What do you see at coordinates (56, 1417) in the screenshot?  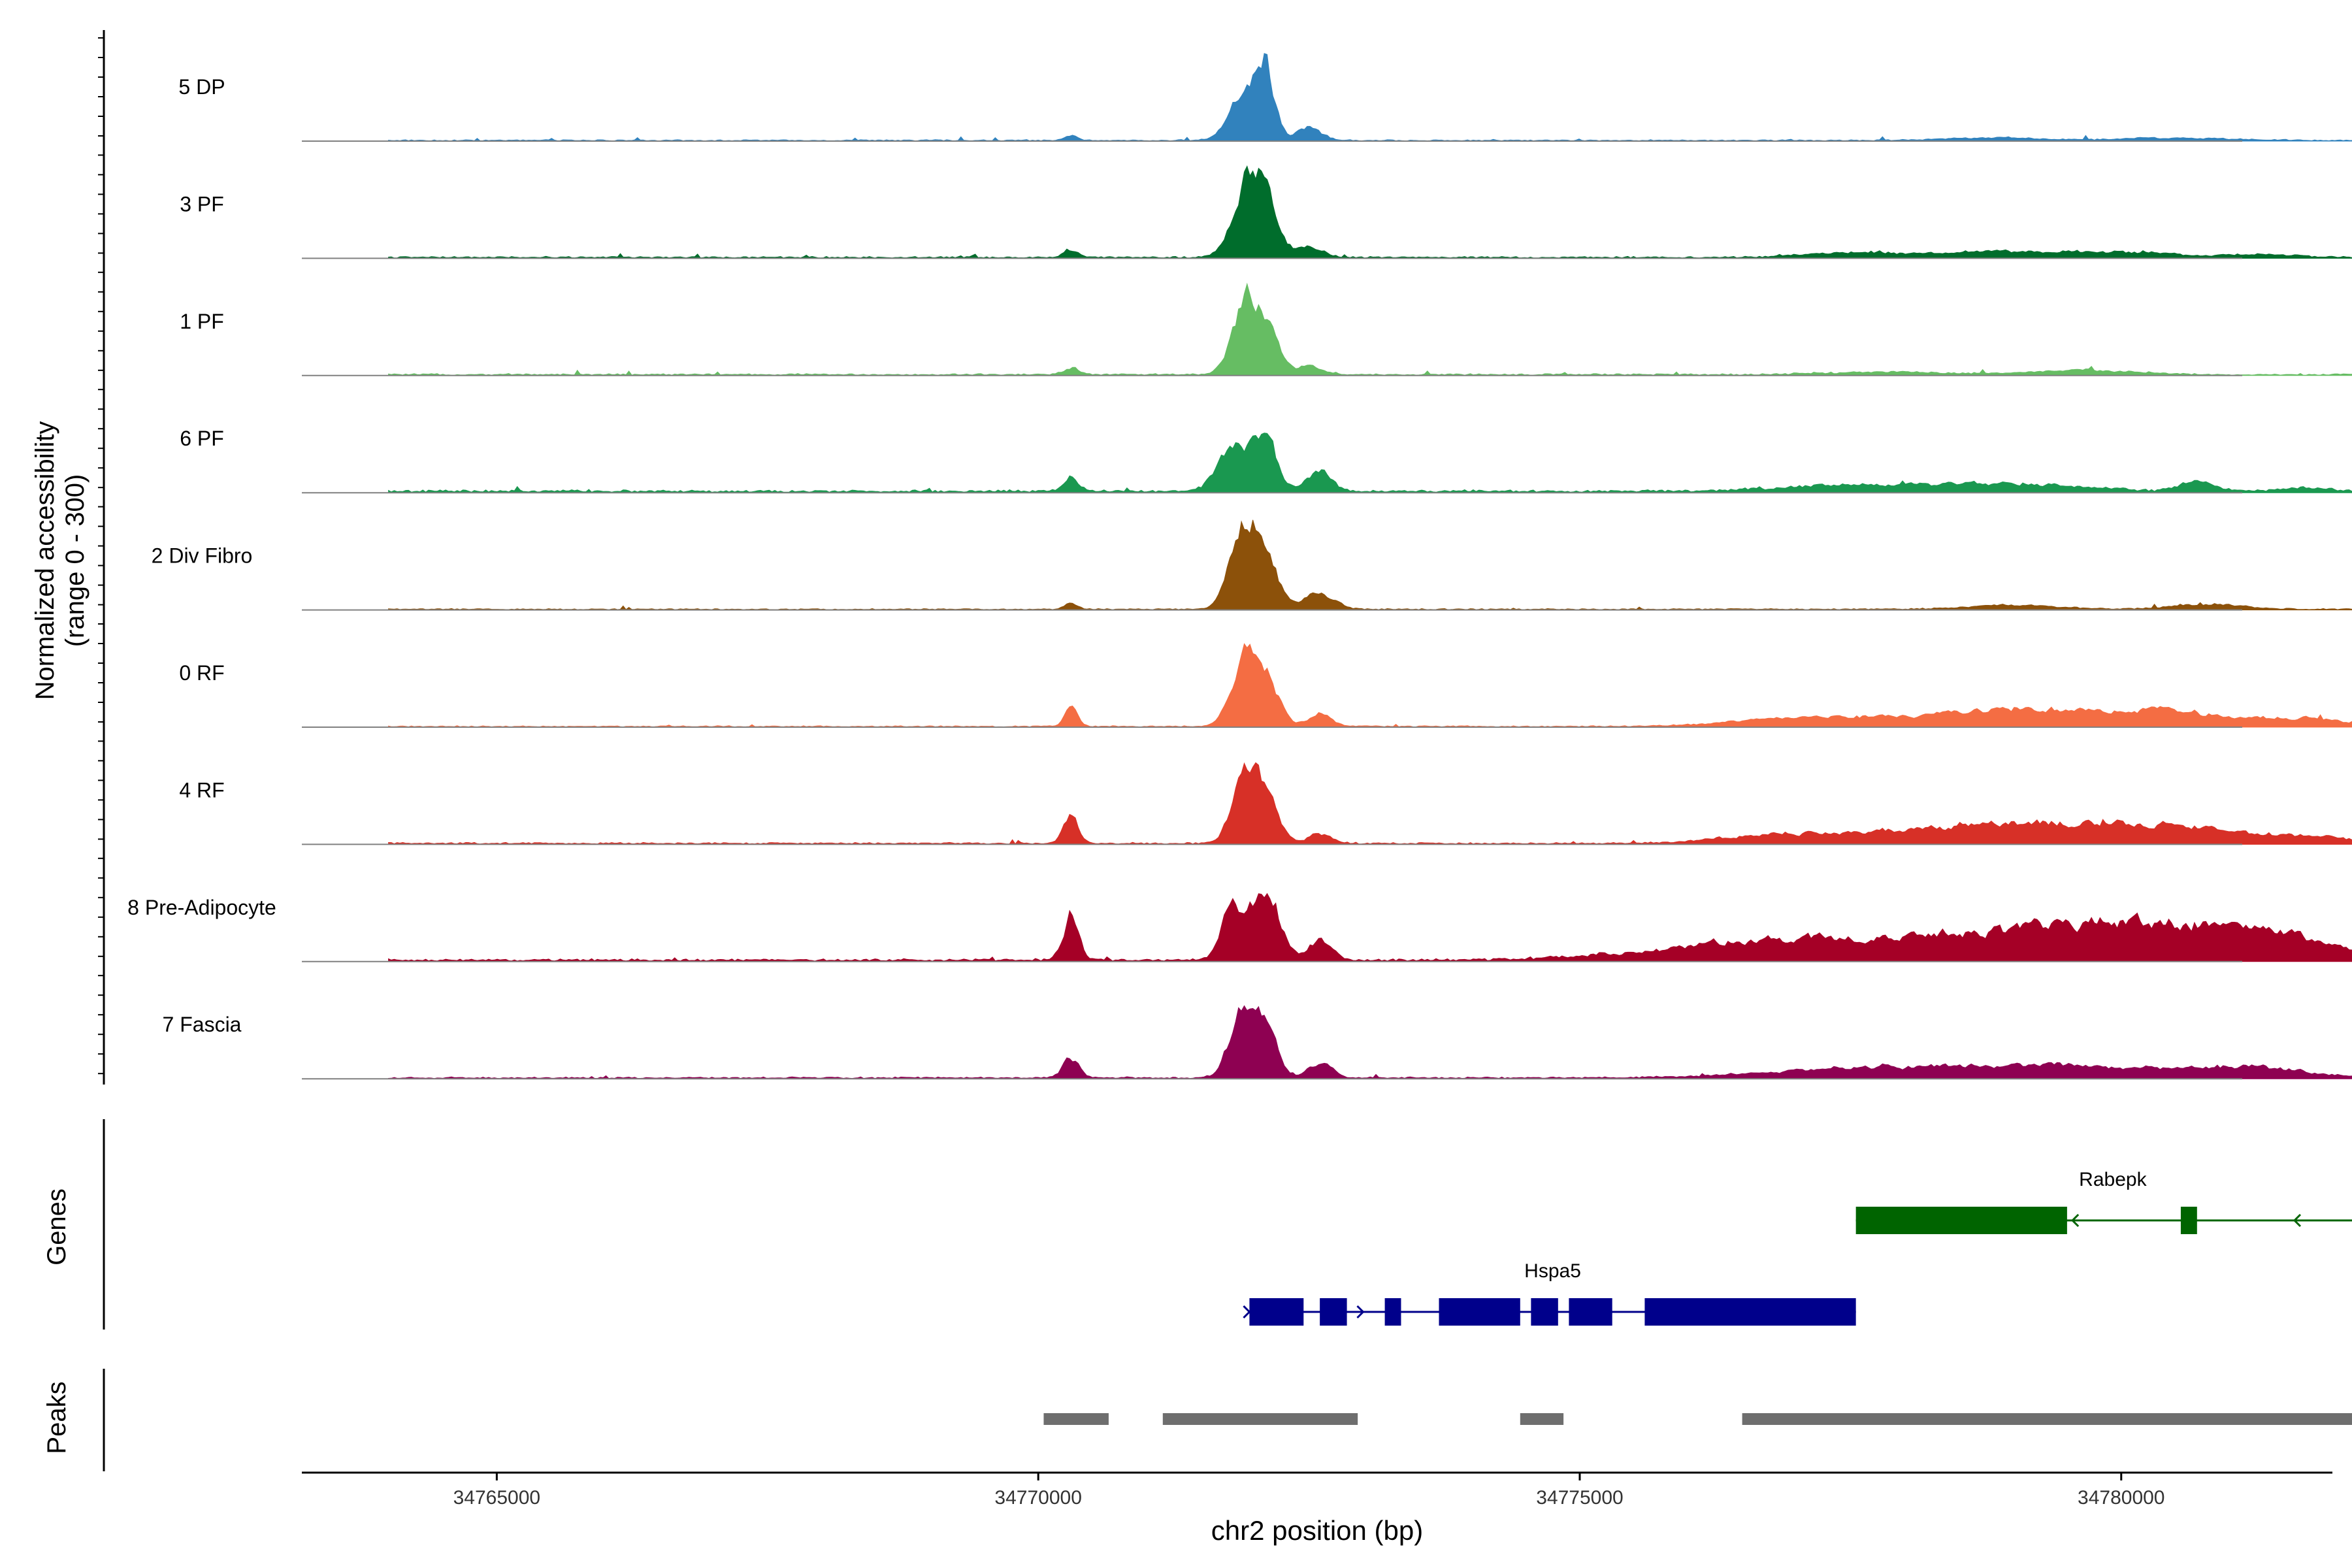 I see `peaks-track-label: Peaks` at bounding box center [56, 1417].